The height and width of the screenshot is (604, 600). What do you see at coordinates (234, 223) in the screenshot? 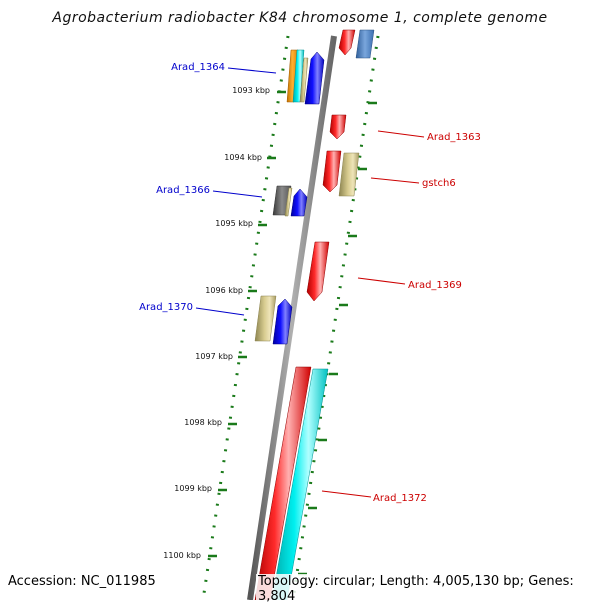
I see `scale-label-1095: 1095 kbp` at bounding box center [234, 223].